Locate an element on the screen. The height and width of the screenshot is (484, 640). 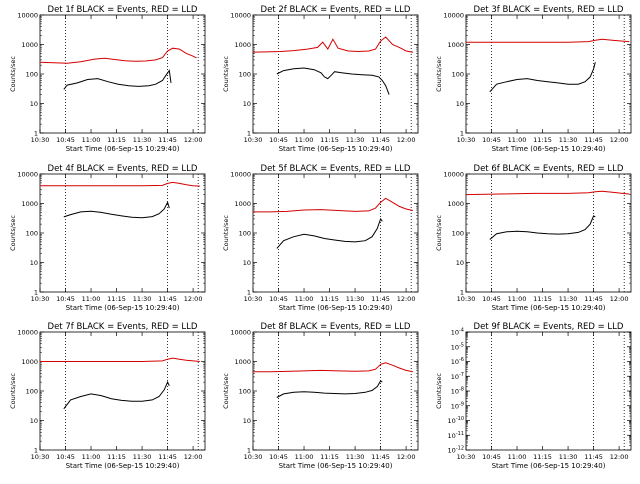
y-tick-label: 10⁻⁶ is located at coordinates (457, 361).